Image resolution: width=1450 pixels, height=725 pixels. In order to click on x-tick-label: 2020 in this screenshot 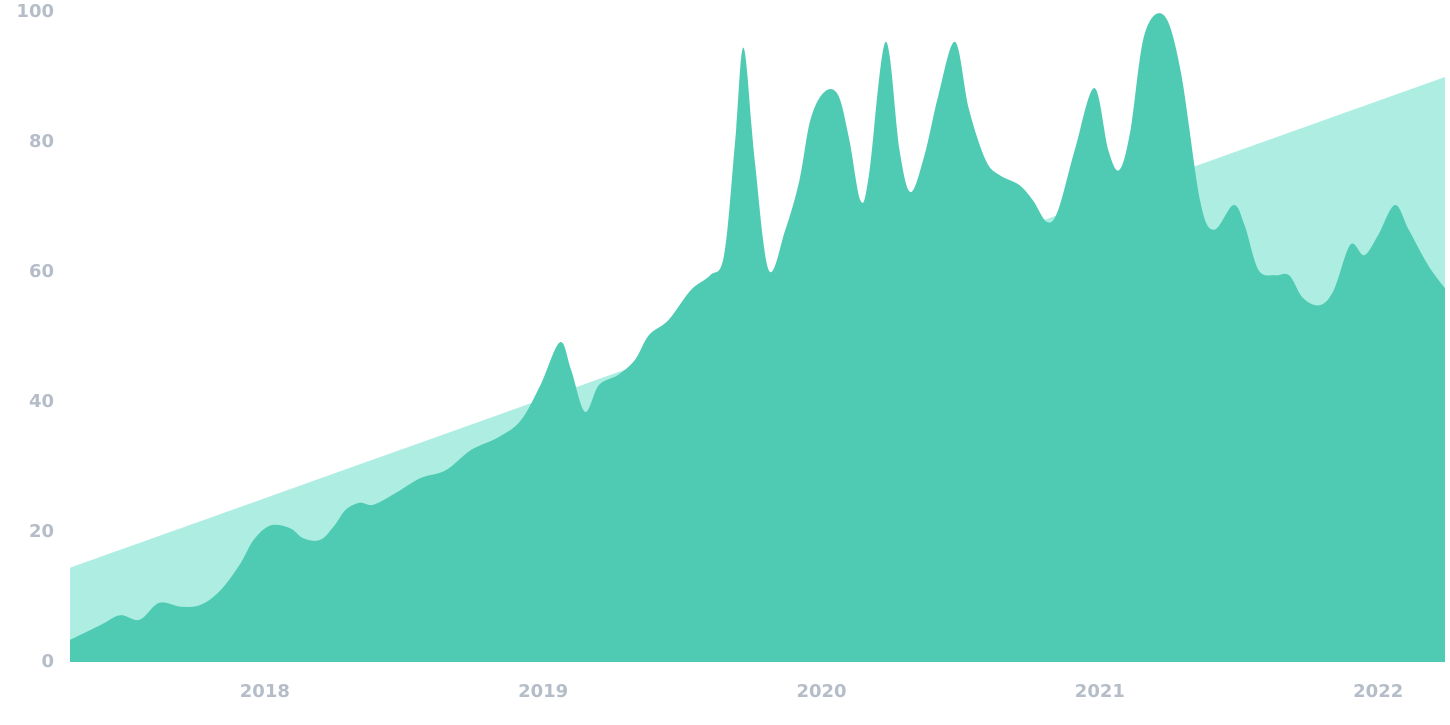, I will do `click(821, 691)`.